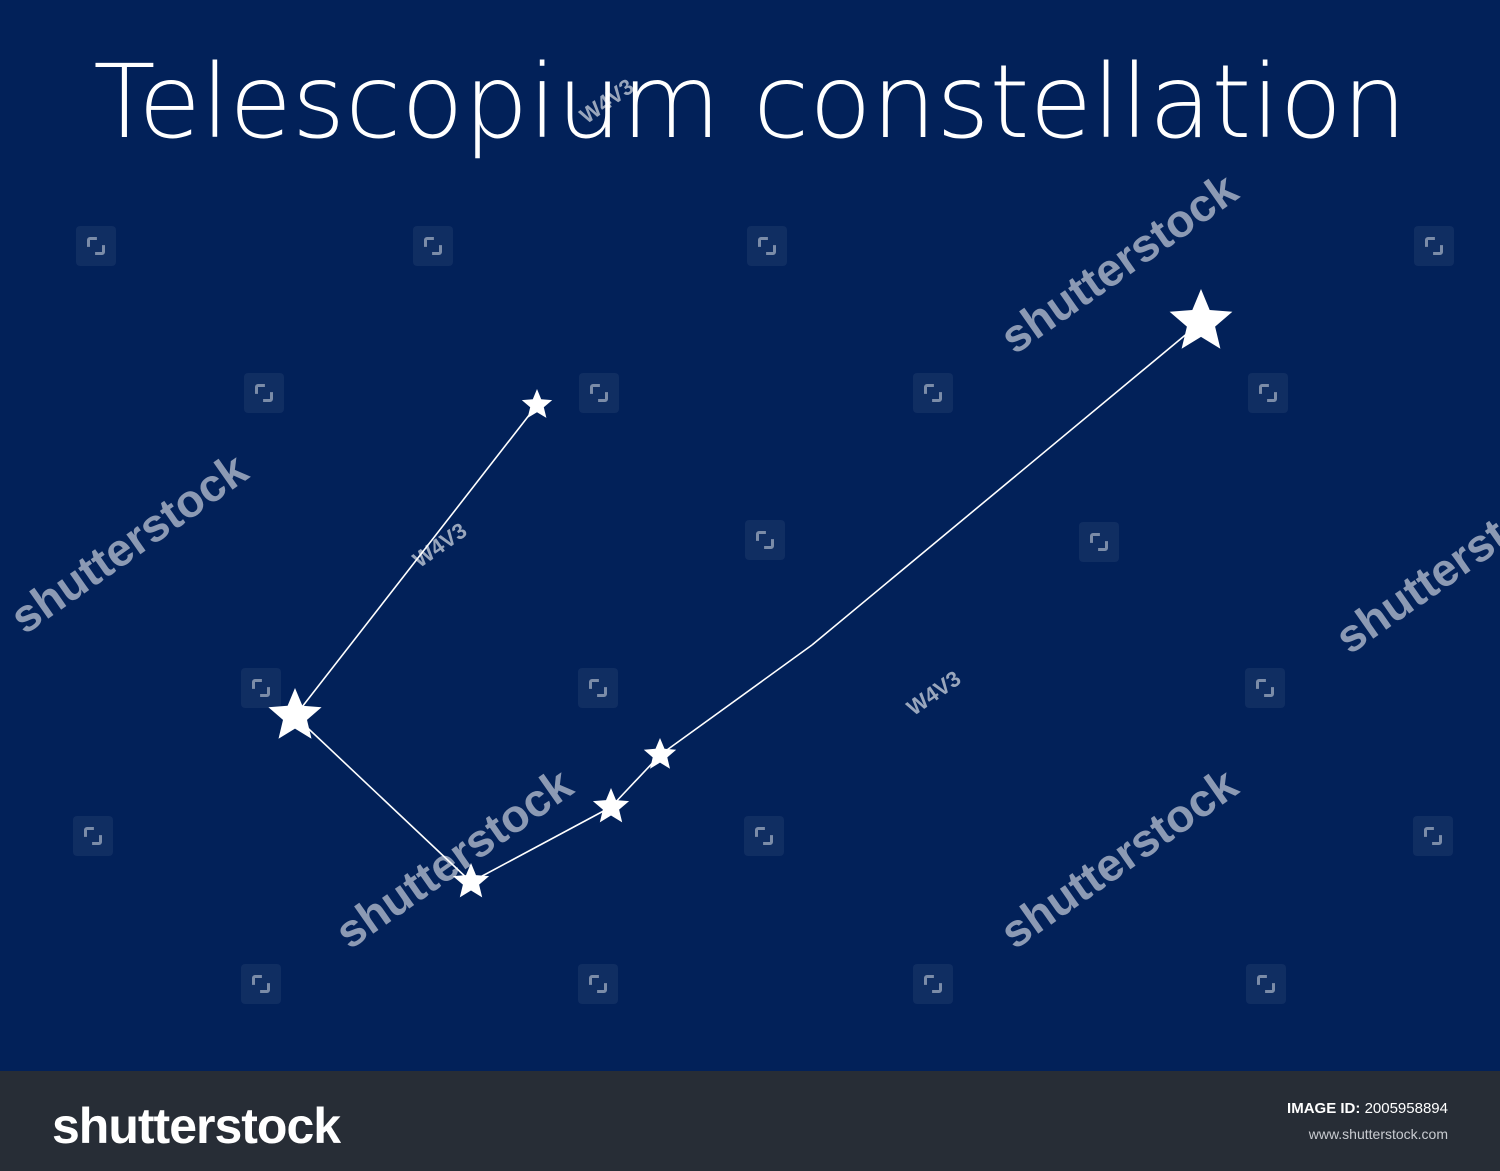 The width and height of the screenshot is (1500, 1171). I want to click on footer-url: www.shutterstock.com, so click(1378, 1134).